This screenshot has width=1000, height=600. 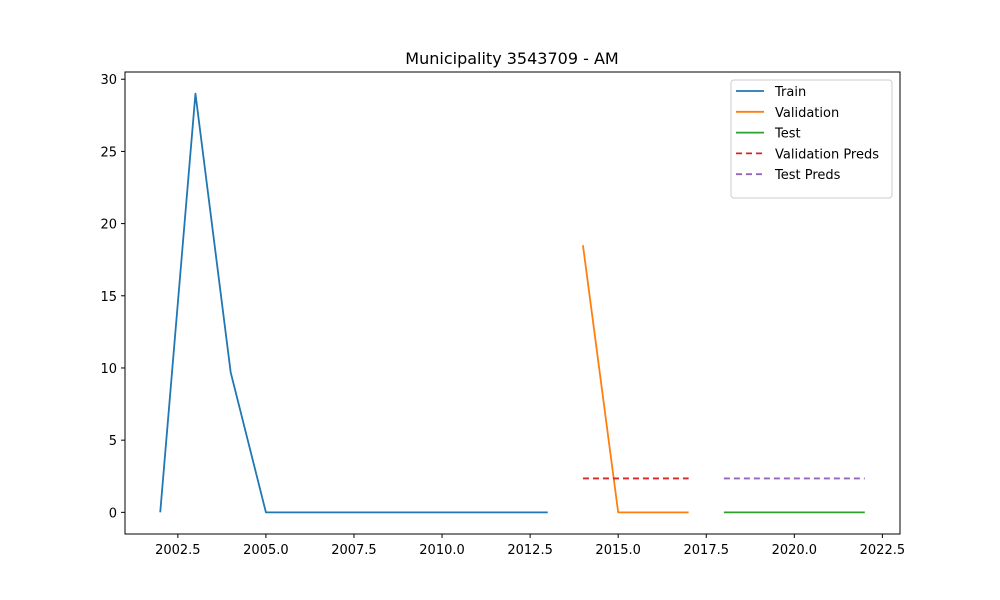 What do you see at coordinates (108, 152) in the screenshot?
I see `y-tick-label: 25` at bounding box center [108, 152].